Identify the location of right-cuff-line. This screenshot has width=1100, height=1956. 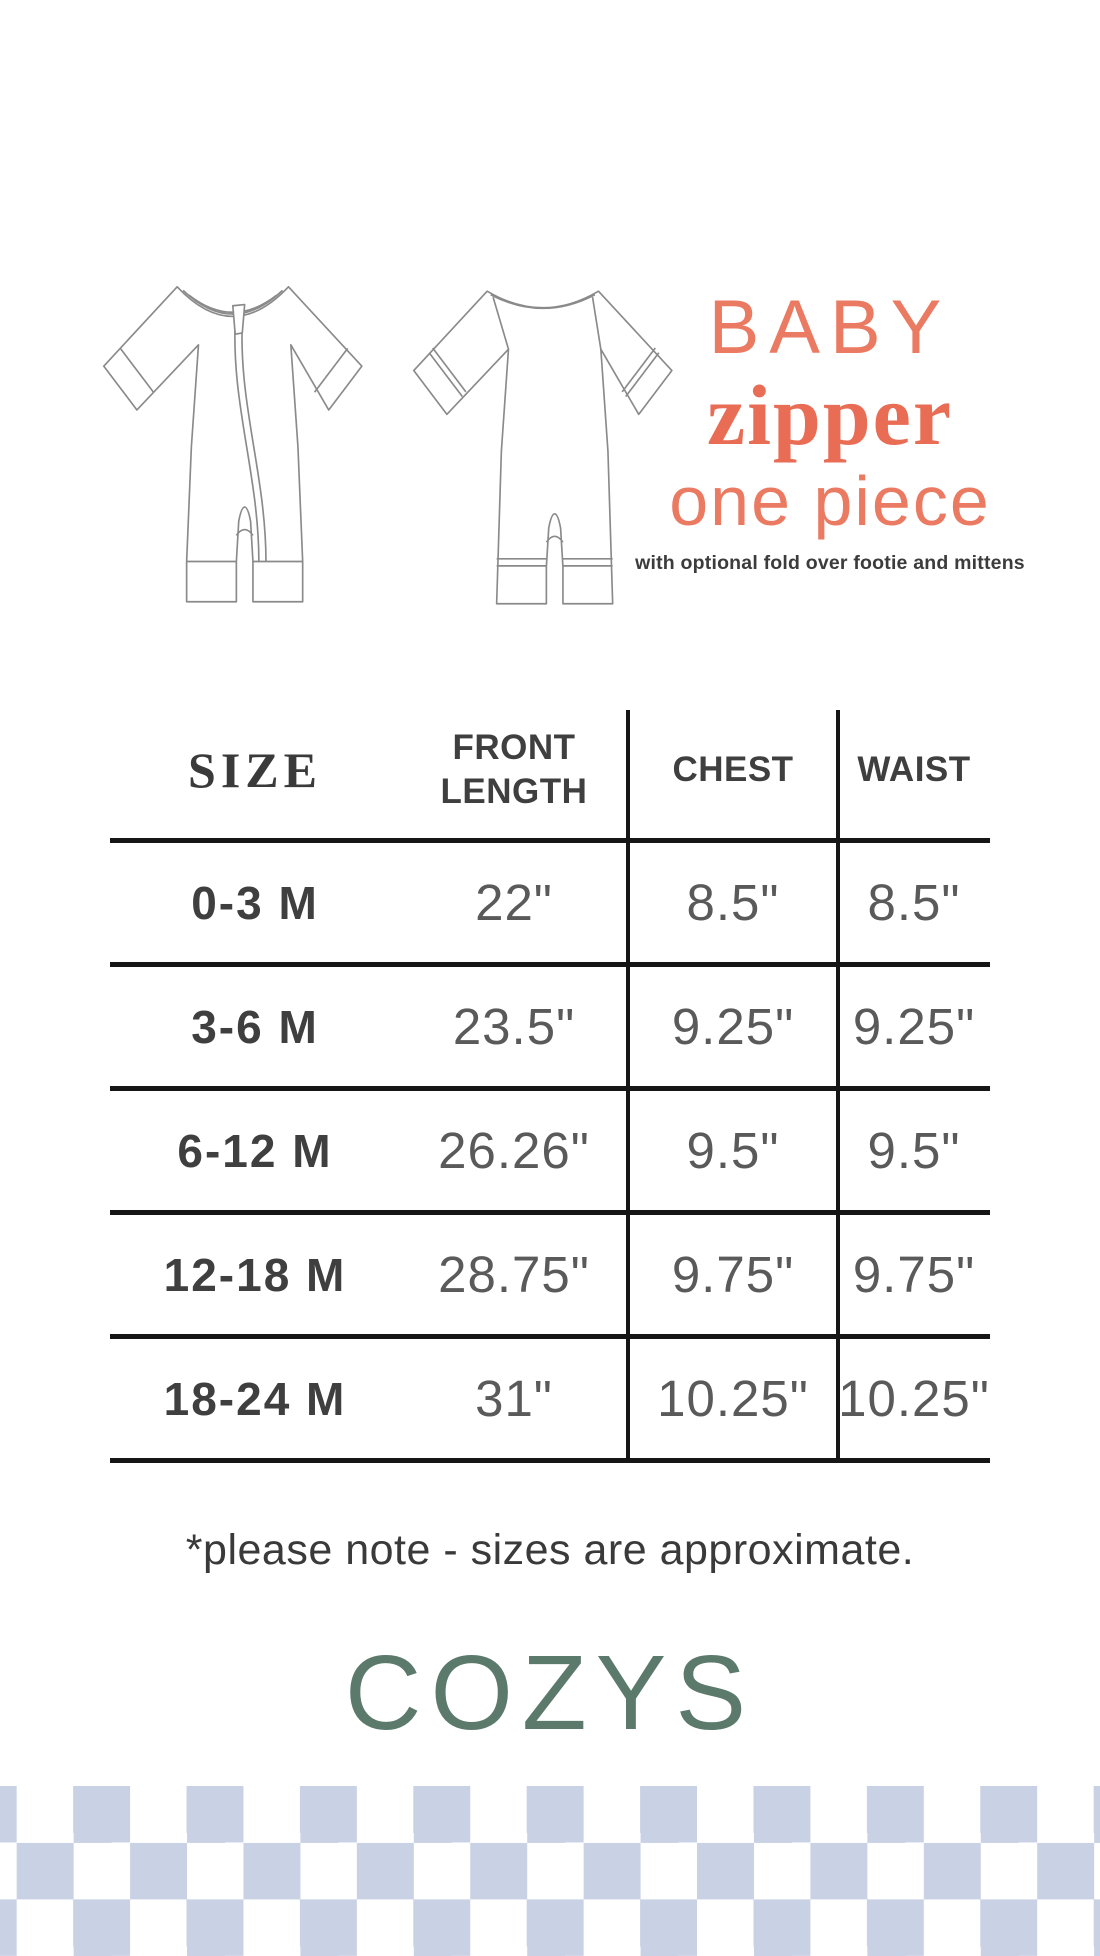
(331, 370).